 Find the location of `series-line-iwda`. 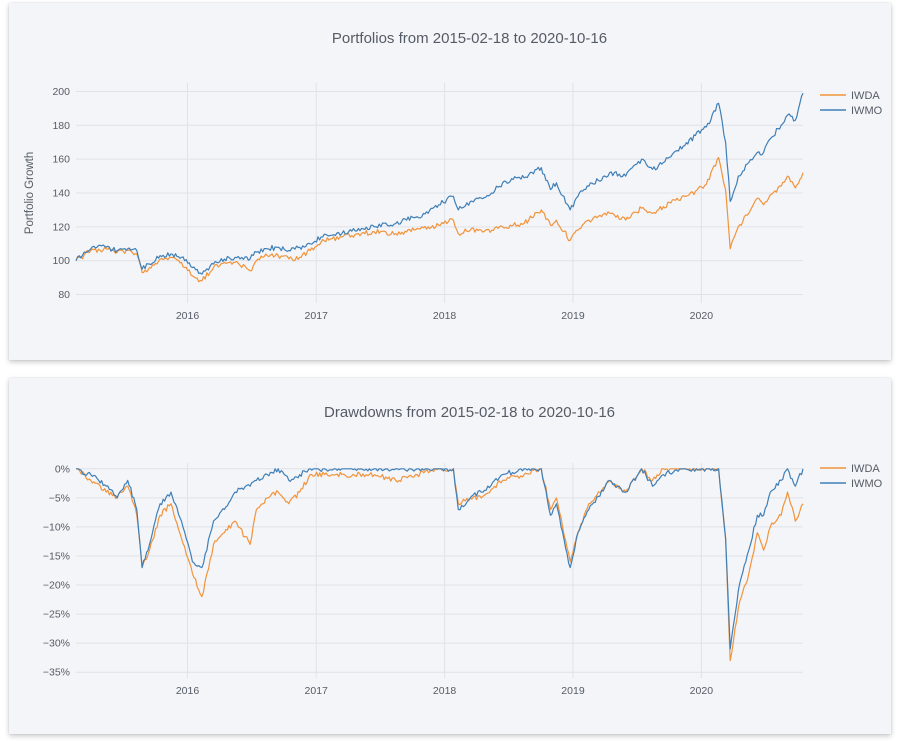

series-line-iwda is located at coordinates (439, 219).